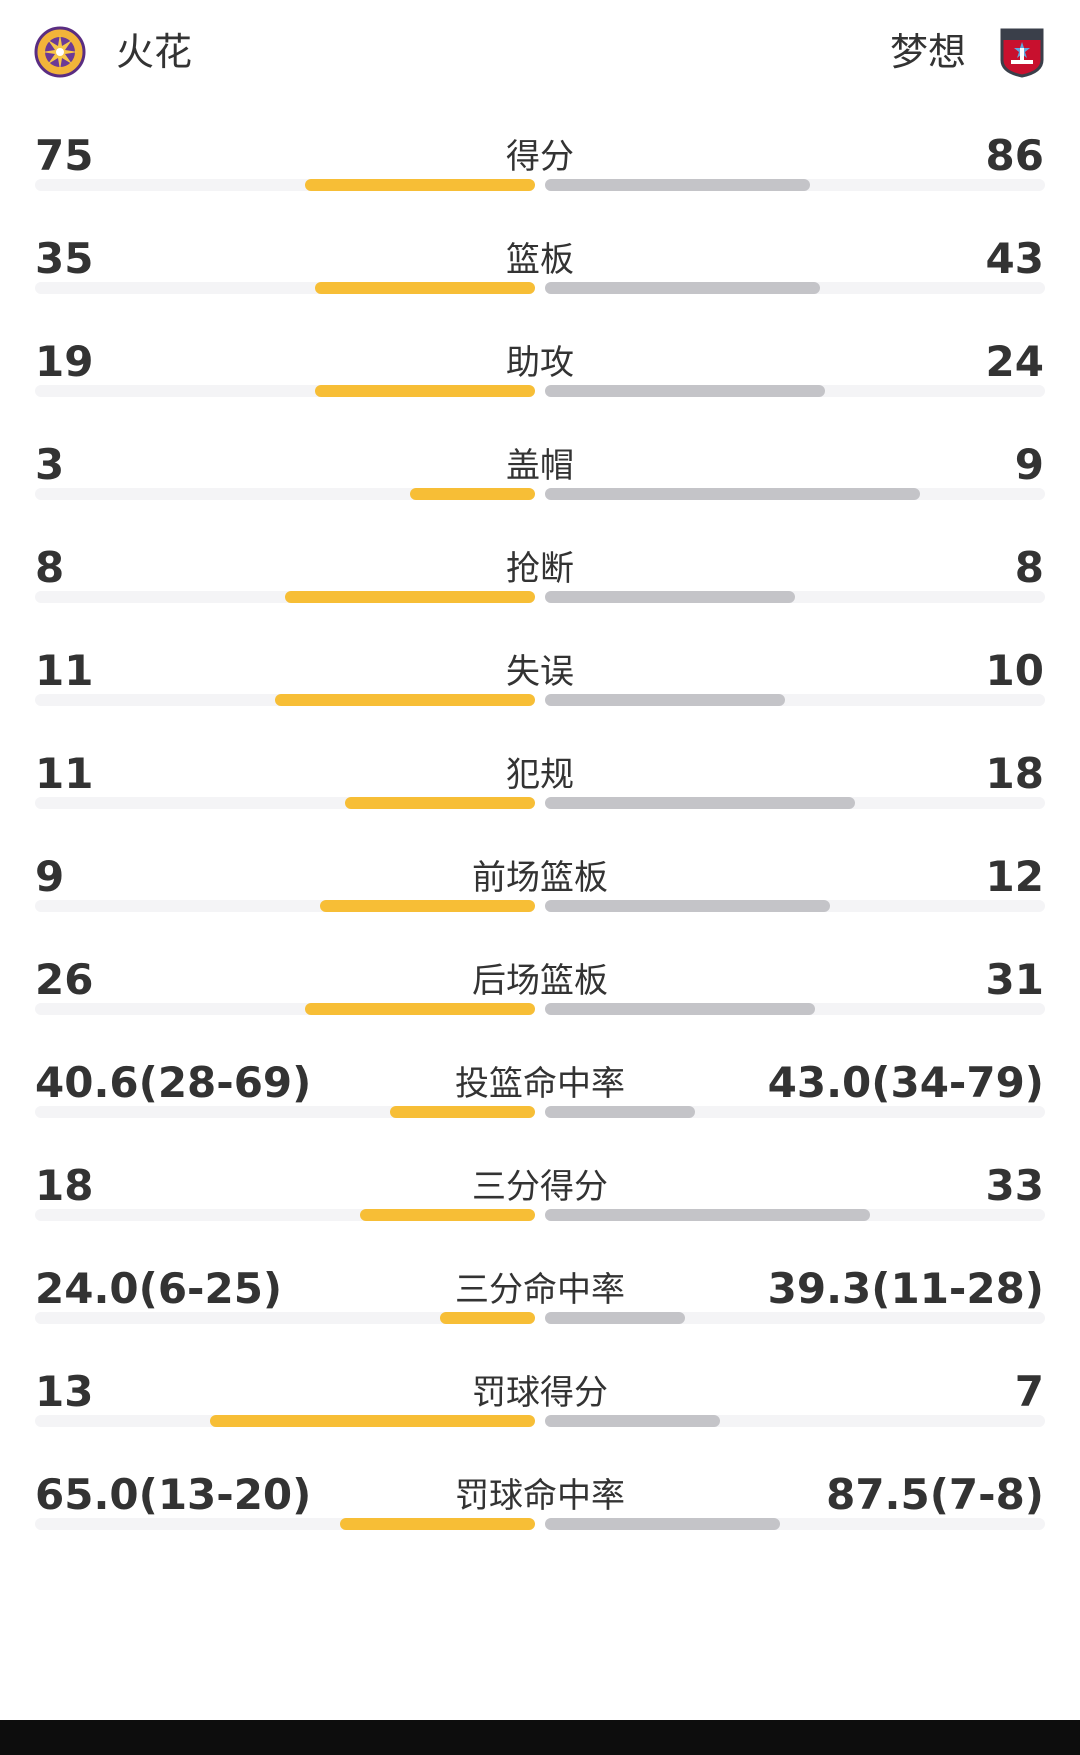 This screenshot has height=1755, width=1080. What do you see at coordinates (540, 1105) in the screenshot?
I see `stat-row: 40.6(28-69) 投篮命中率 43.0(34-79)` at bounding box center [540, 1105].